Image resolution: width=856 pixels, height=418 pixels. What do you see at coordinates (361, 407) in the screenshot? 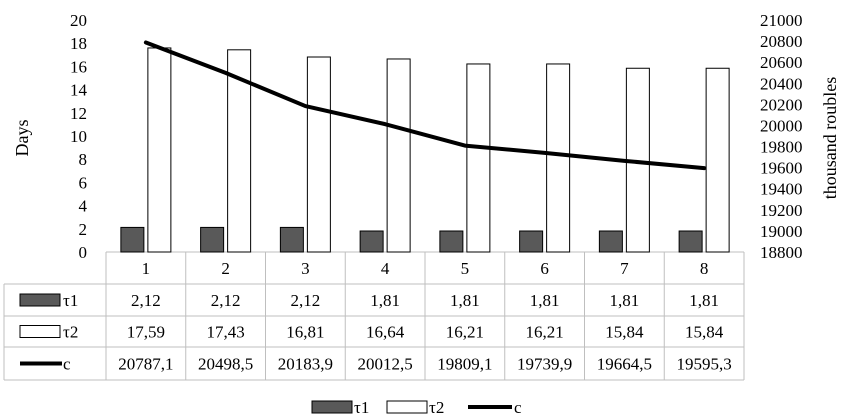
I see `legend-label: τ1` at bounding box center [361, 407].